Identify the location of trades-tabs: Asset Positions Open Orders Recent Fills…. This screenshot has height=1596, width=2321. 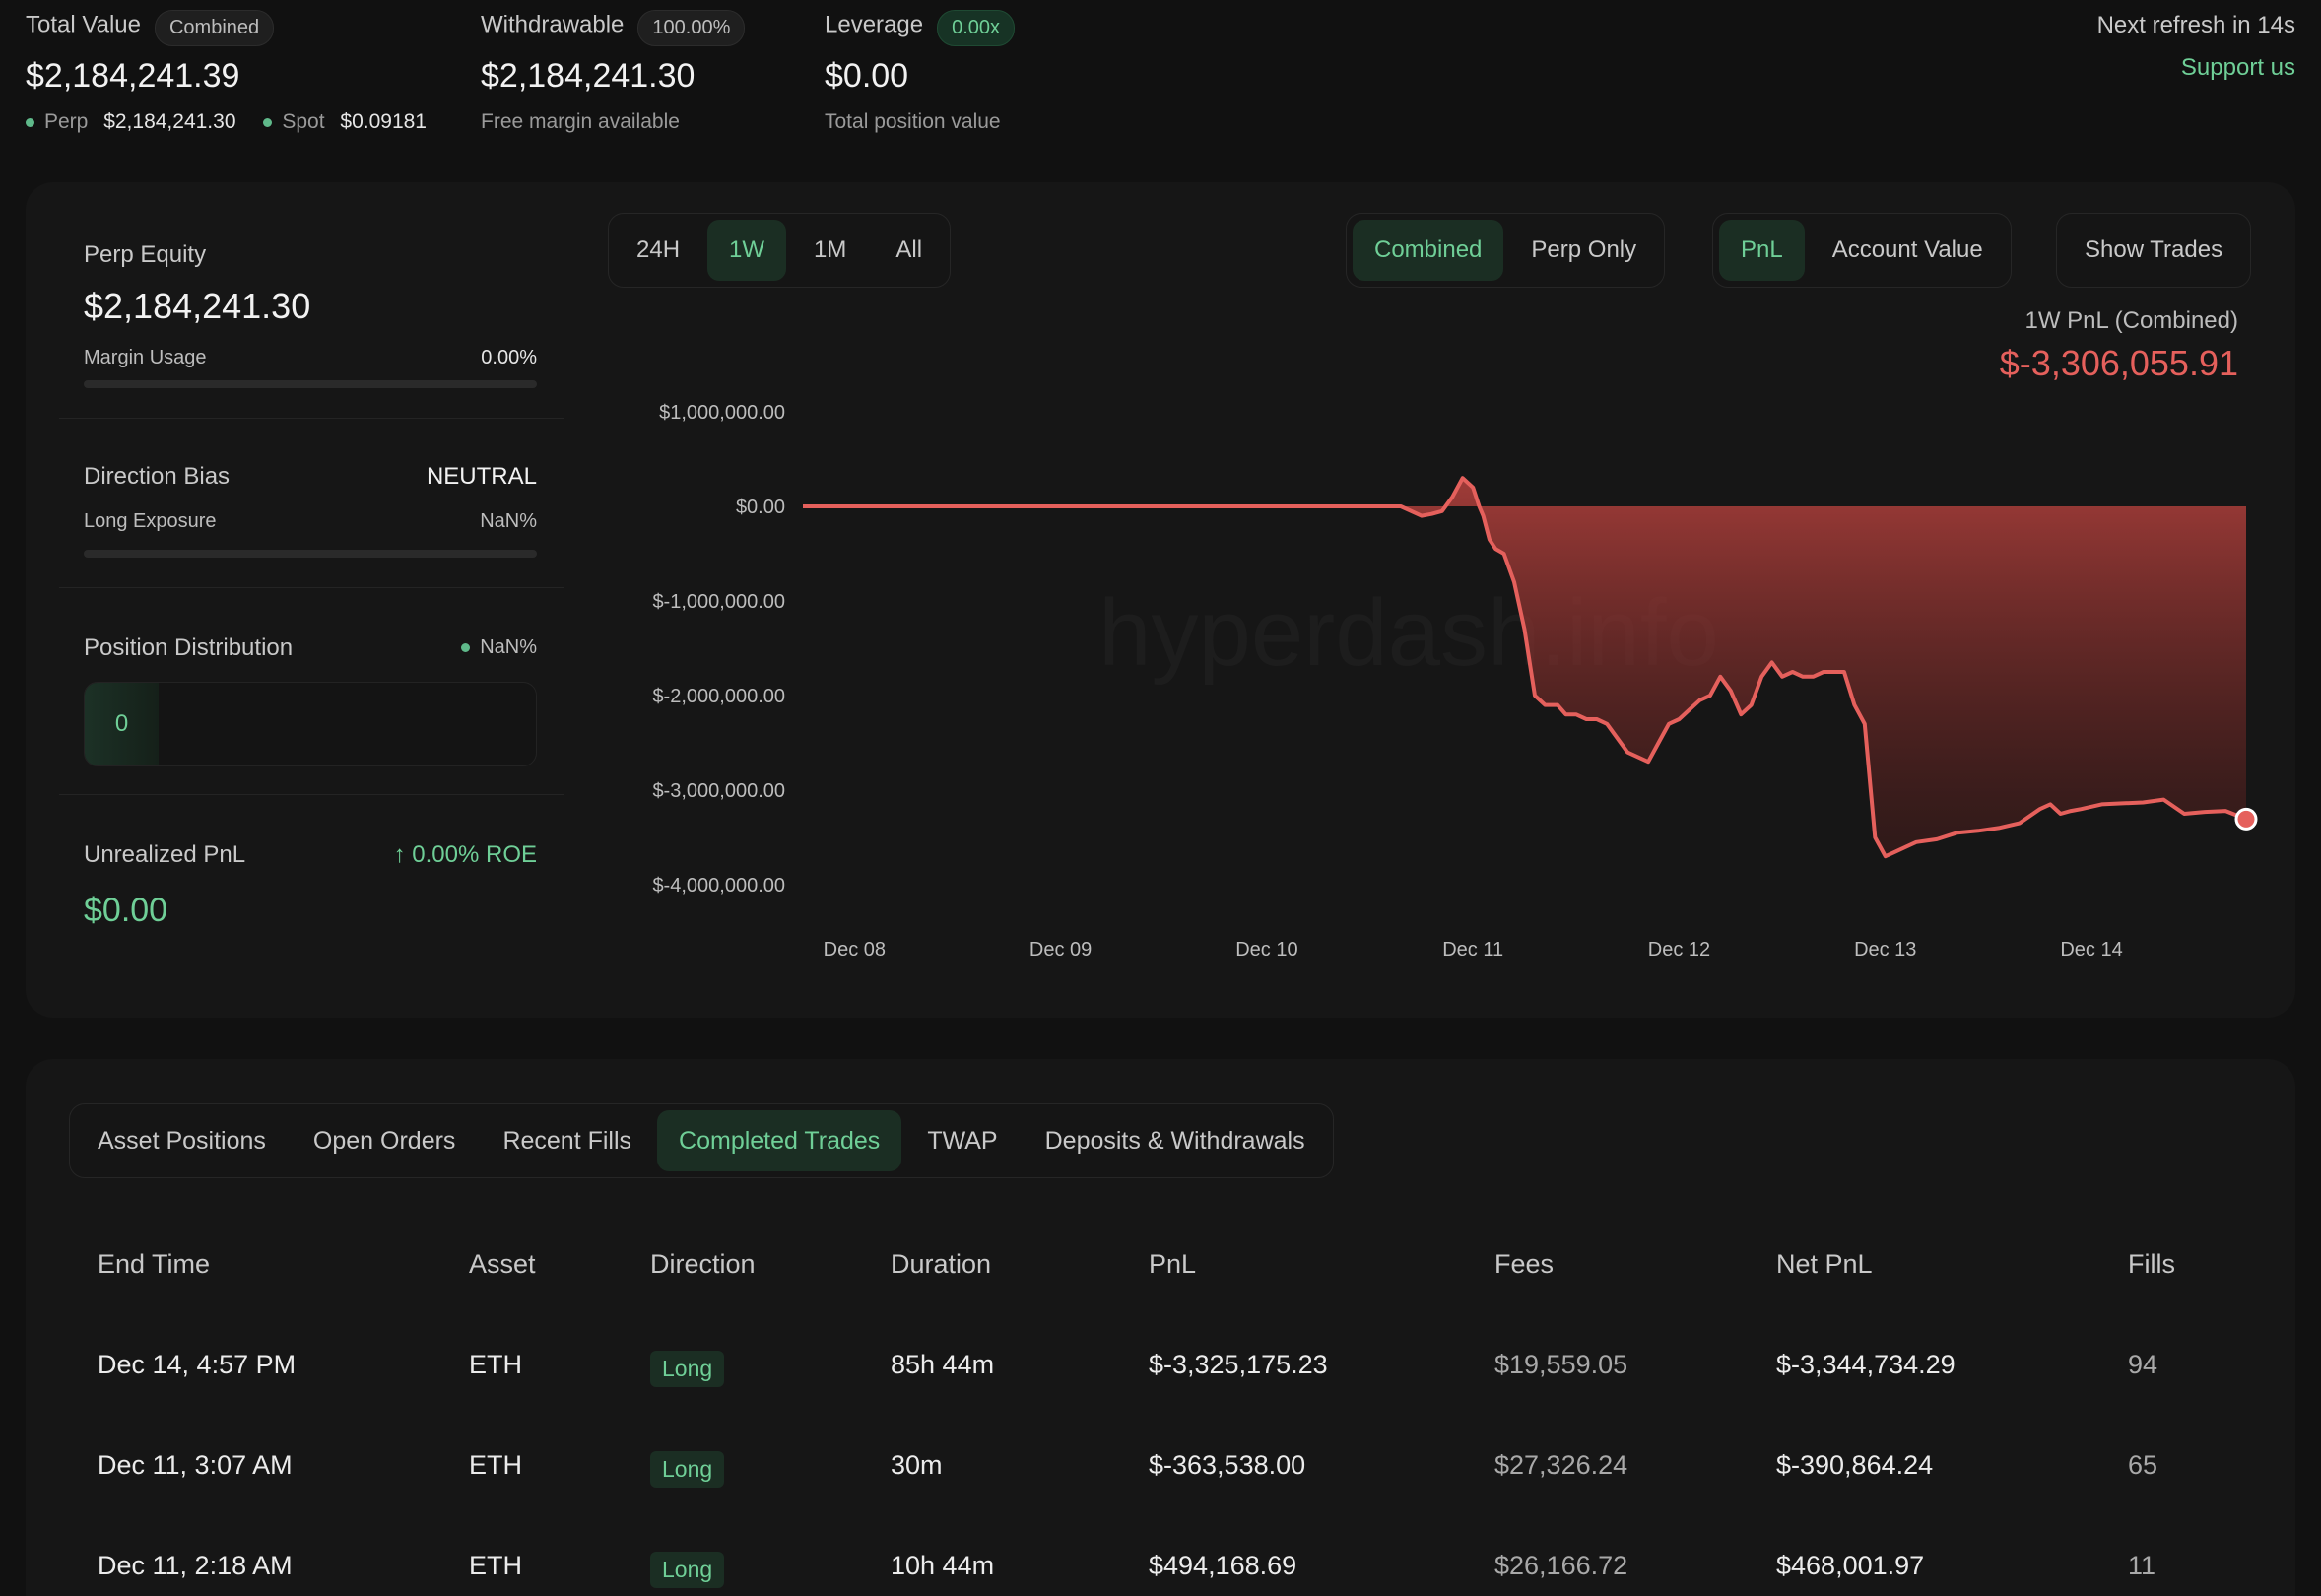
(702, 1140).